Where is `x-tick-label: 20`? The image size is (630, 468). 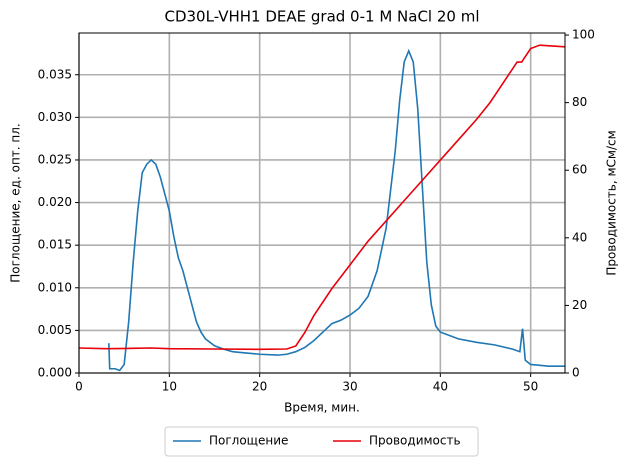 x-tick-label: 20 is located at coordinates (259, 387).